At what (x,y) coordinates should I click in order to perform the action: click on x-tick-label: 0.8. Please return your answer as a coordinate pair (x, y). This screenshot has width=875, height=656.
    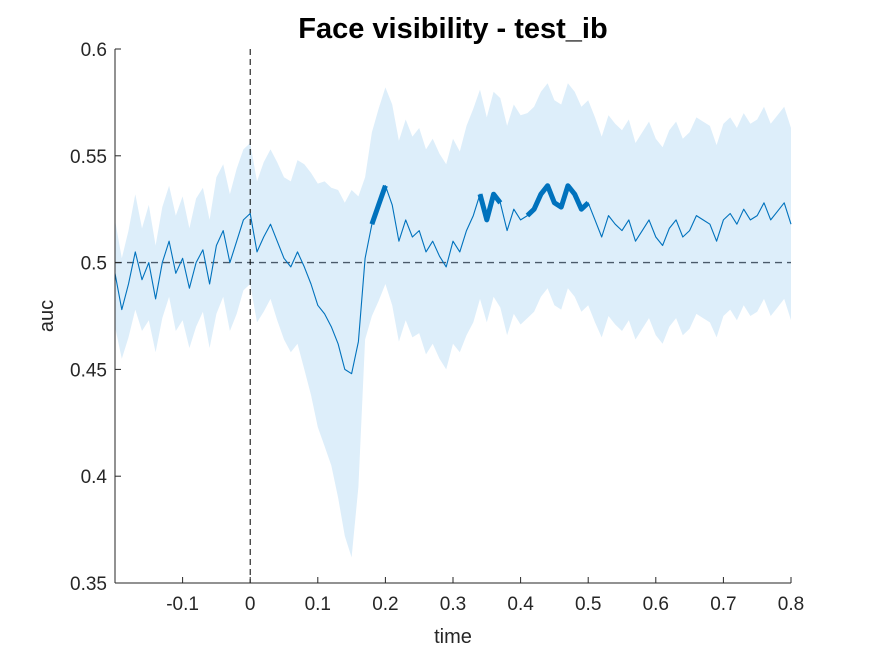
    Looking at the image, I should click on (791, 604).